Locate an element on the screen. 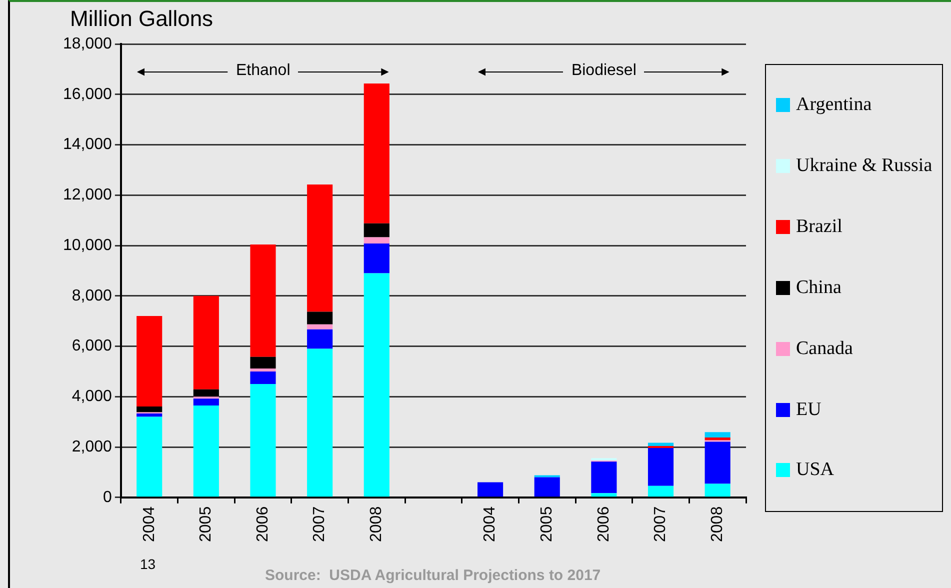 The image size is (951, 588). y-tick-label: 0 is located at coordinates (107, 497).